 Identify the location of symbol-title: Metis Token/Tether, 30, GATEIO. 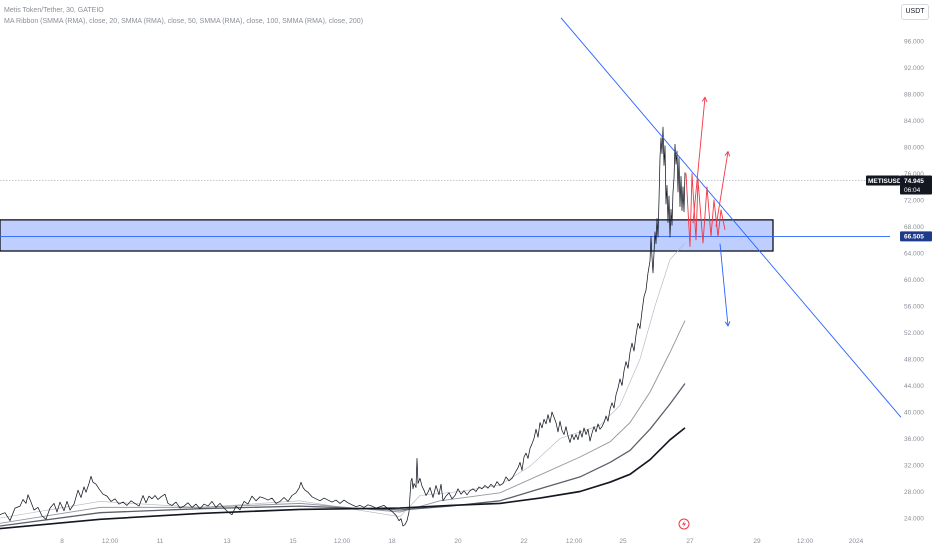
(54, 10).